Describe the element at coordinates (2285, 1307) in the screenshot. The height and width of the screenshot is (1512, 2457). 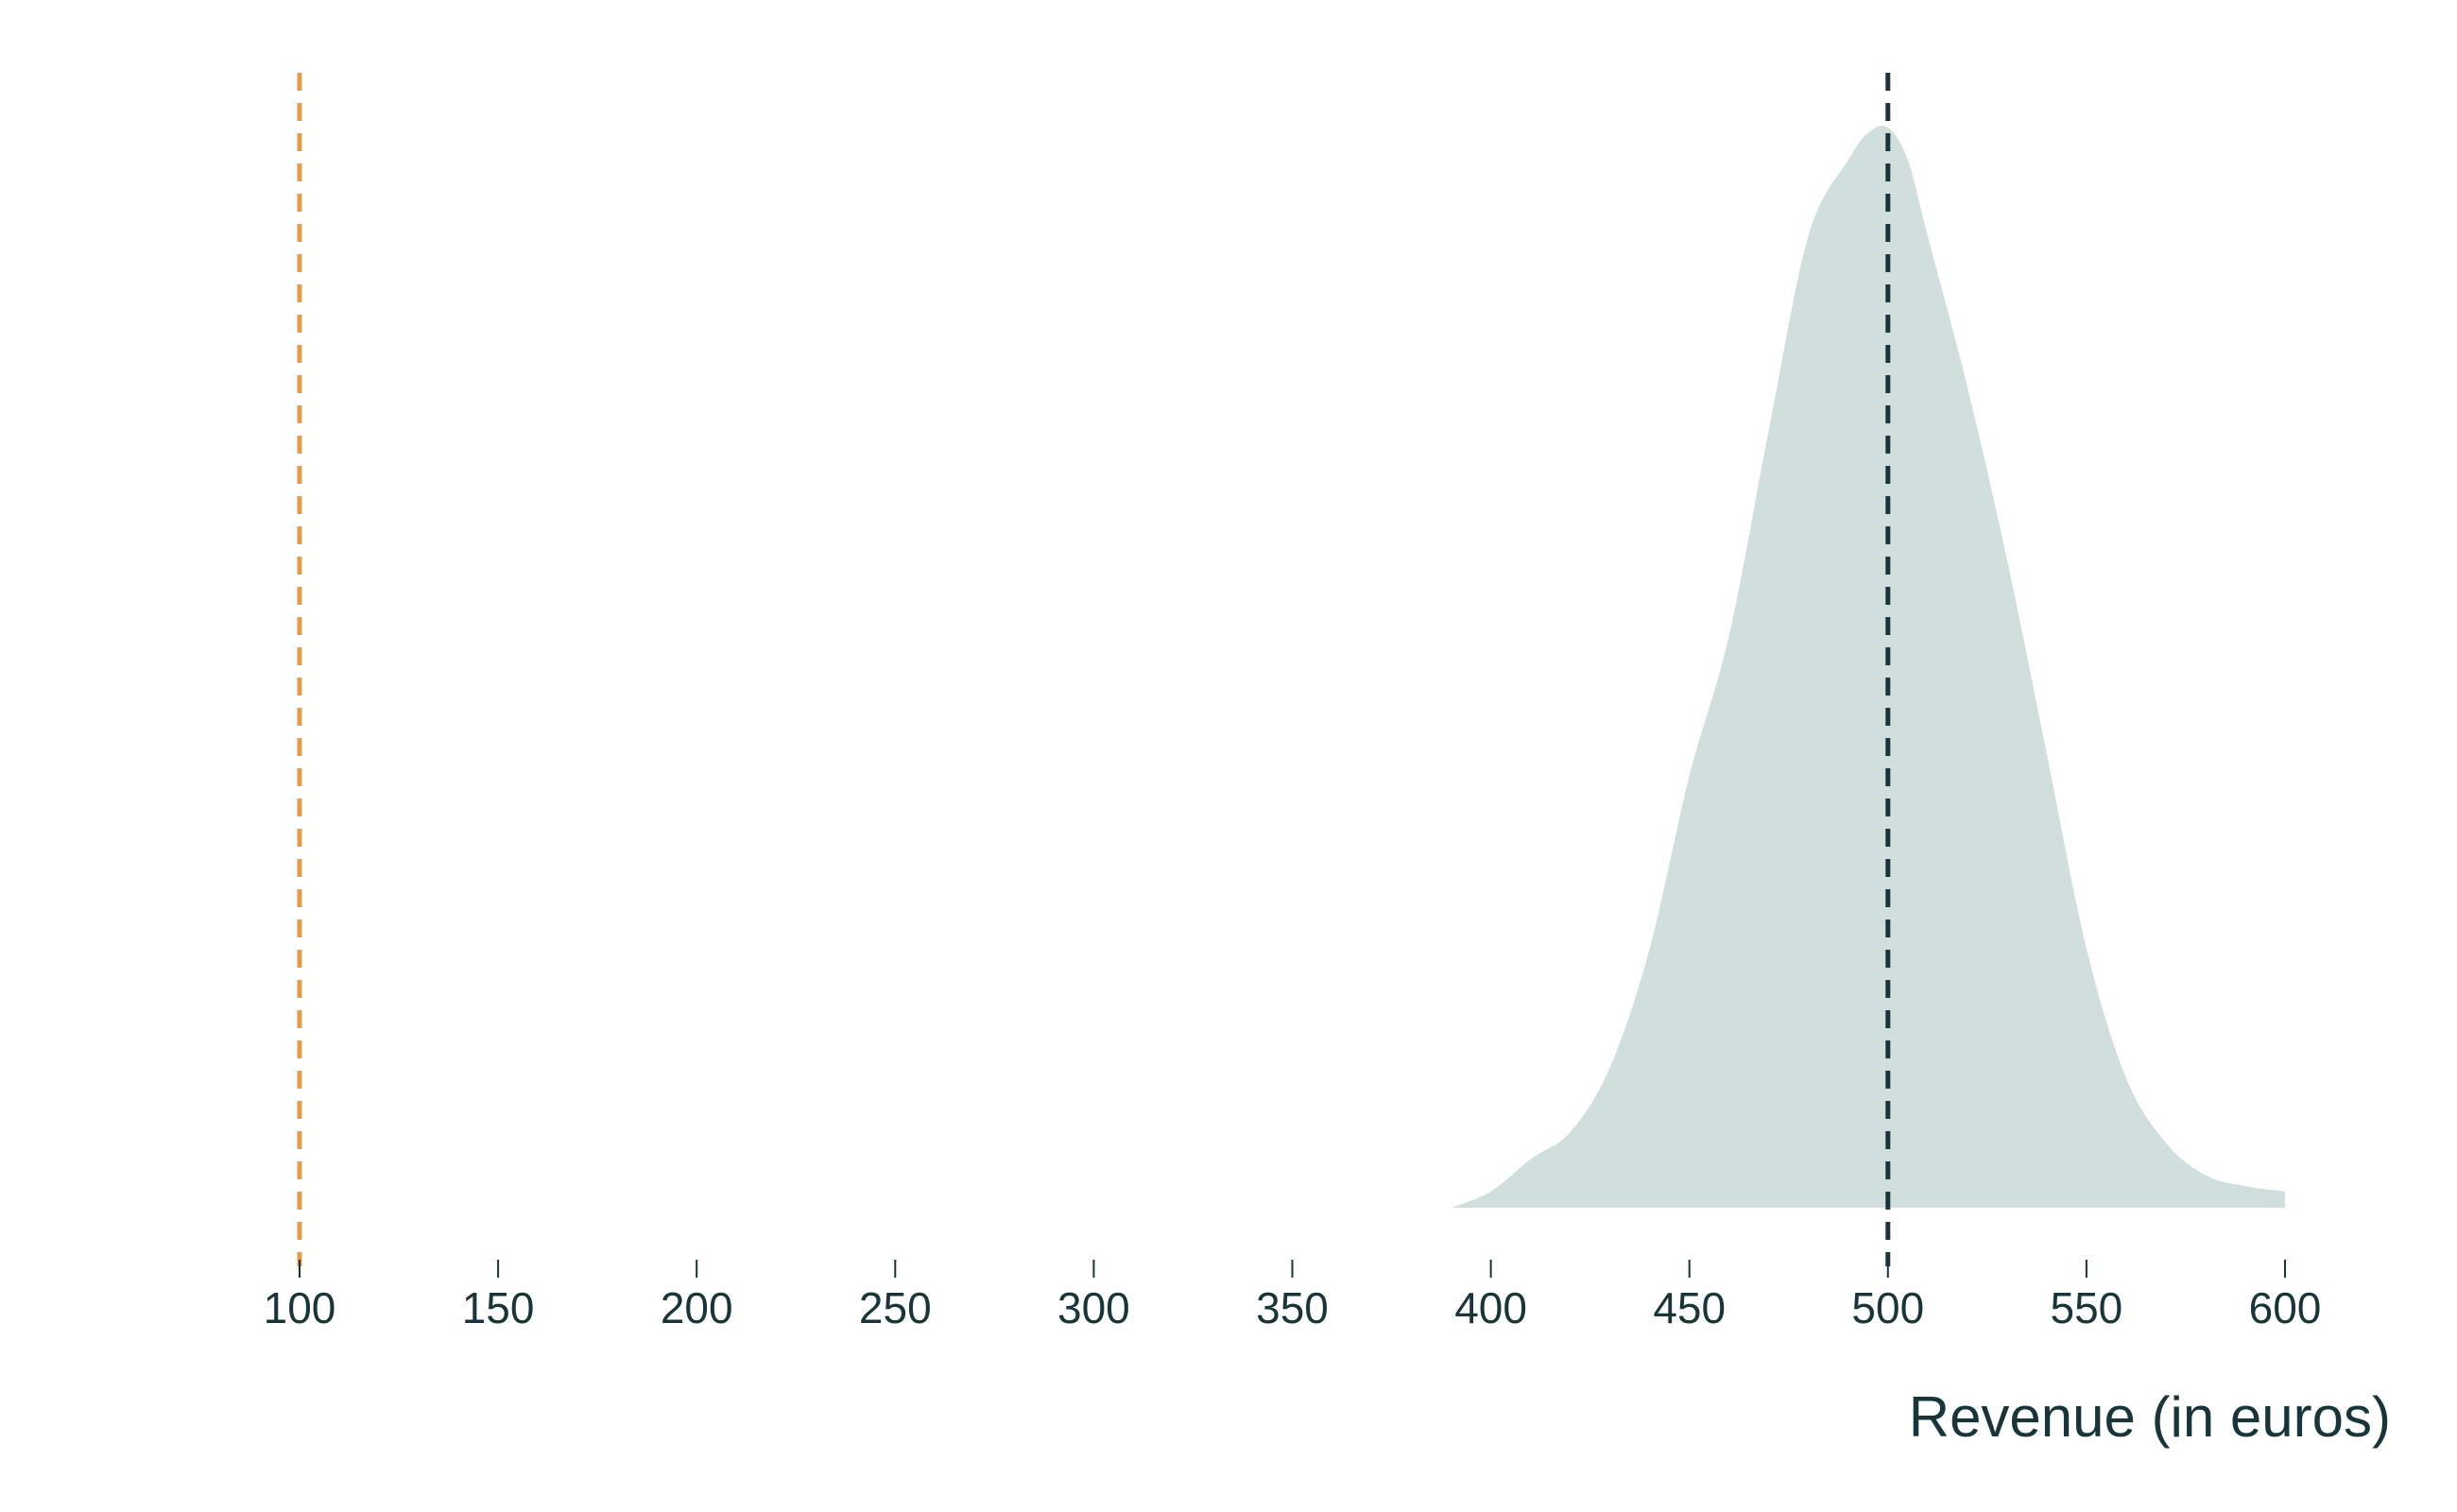
I see `x-tick-label-600: 600` at that location.